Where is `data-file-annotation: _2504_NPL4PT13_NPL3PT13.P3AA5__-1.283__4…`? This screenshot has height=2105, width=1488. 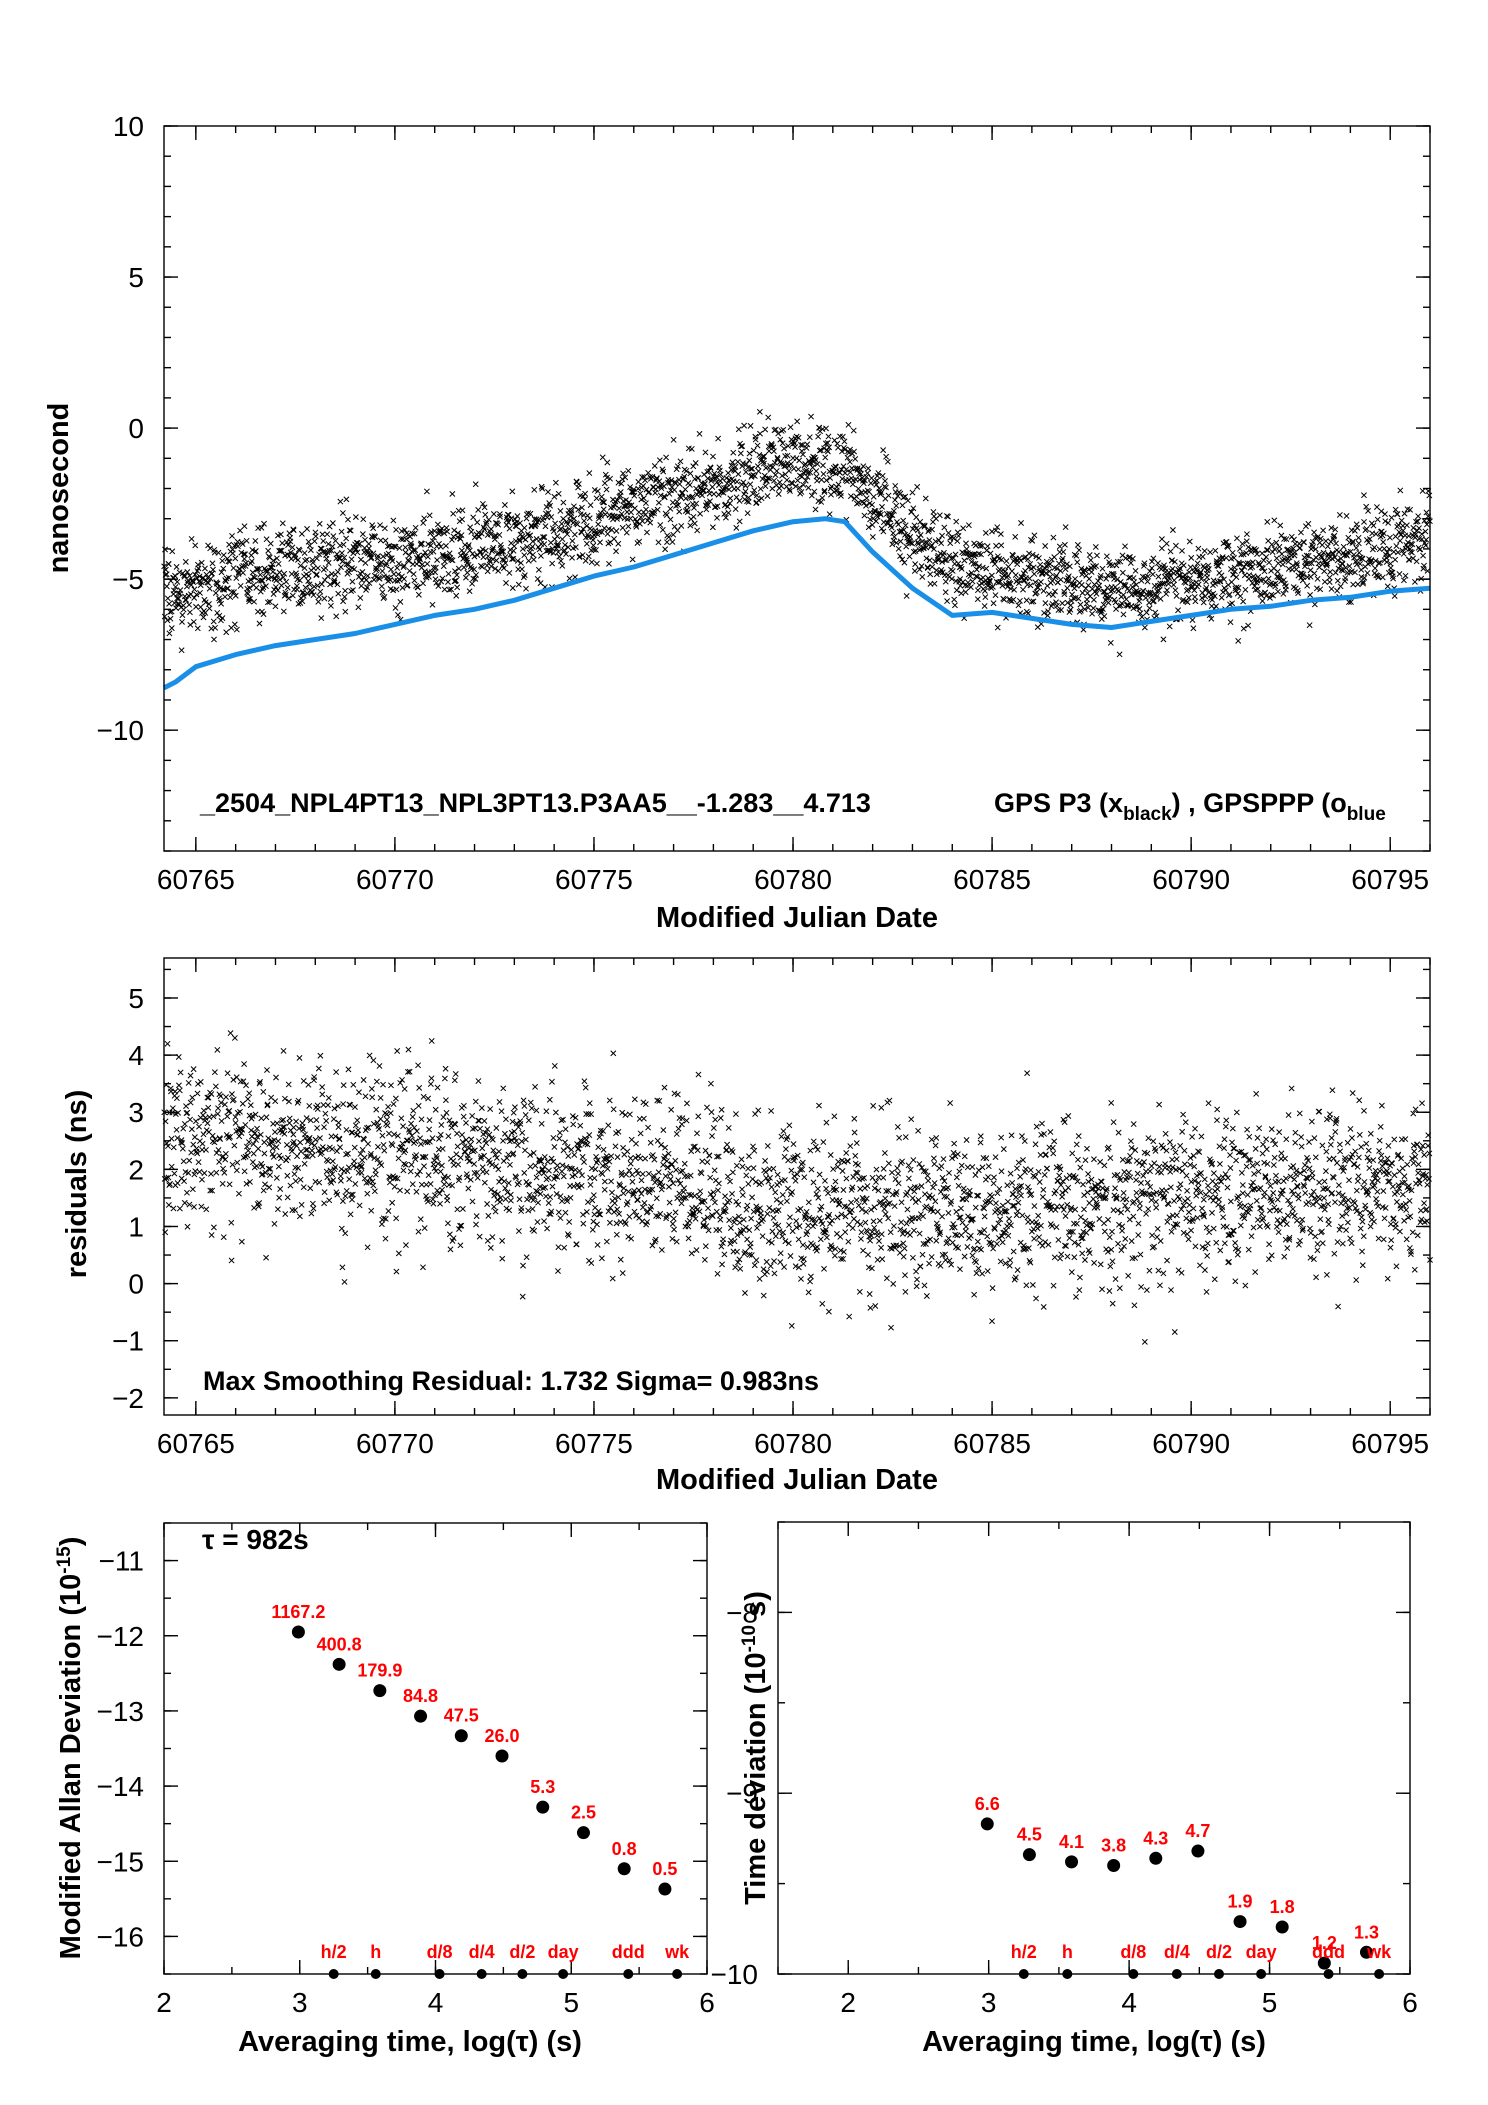 data-file-annotation: _2504_NPL4PT13_NPL3PT13.P3AA5__-1.283__4… is located at coordinates (535, 803).